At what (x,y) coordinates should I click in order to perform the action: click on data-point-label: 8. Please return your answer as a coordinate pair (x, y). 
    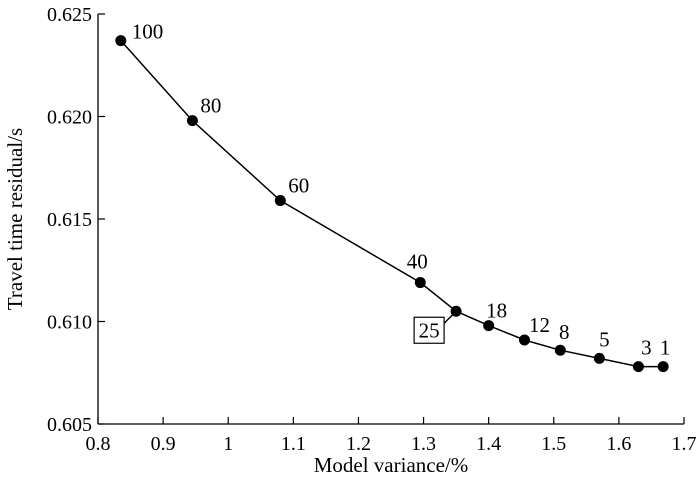
    Looking at the image, I should click on (564, 332).